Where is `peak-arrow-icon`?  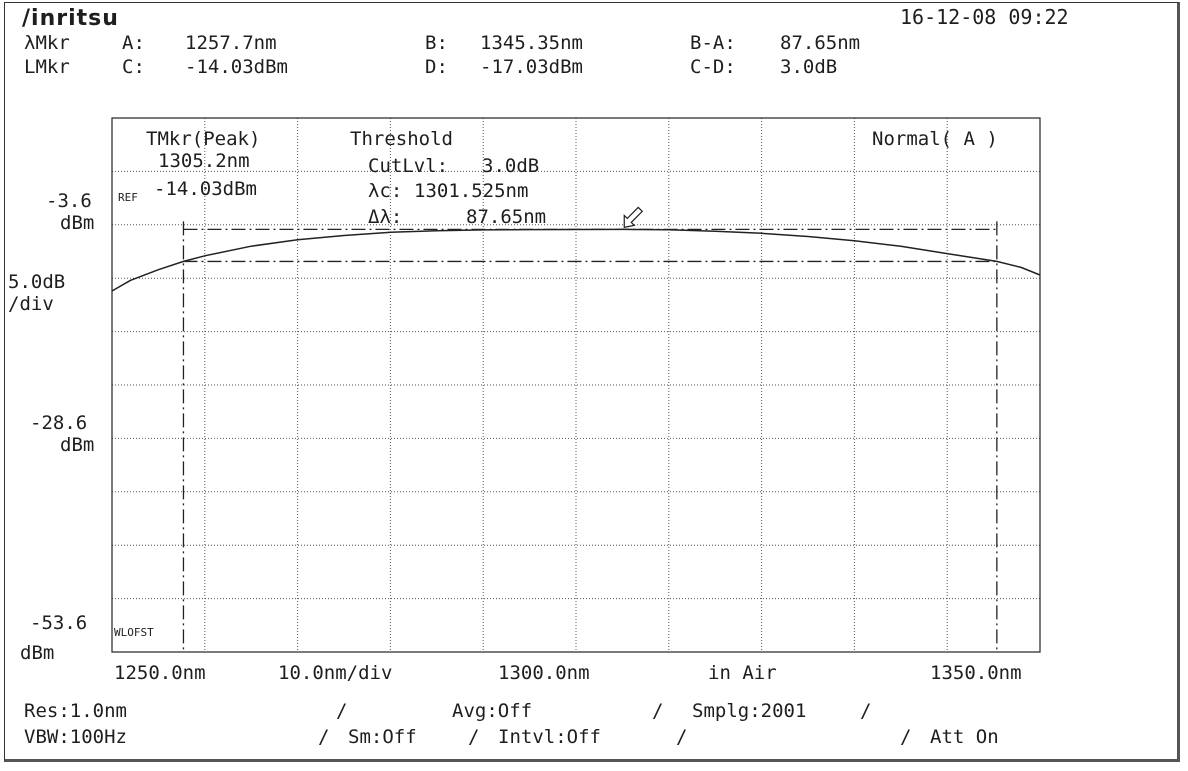
peak-arrow-icon is located at coordinates (633, 217).